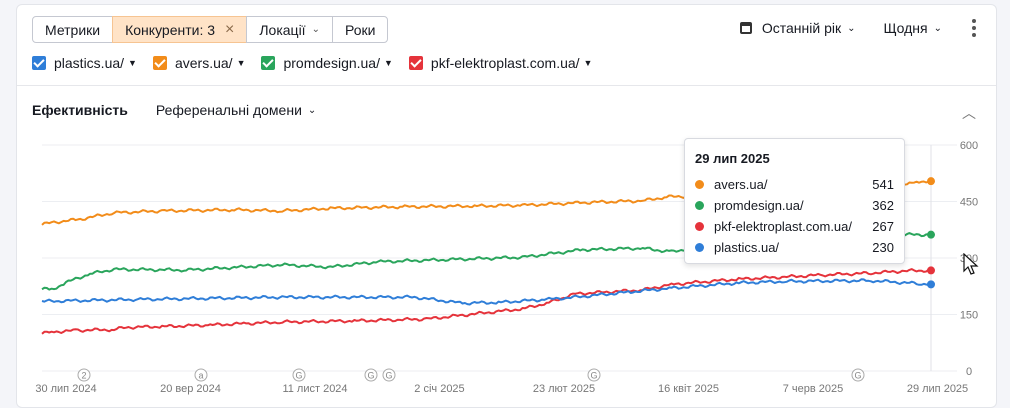 The height and width of the screenshot is (408, 1010). Describe the element at coordinates (439, 389) in the screenshot. I see `x-tick-label: 2 січ 2025` at that location.